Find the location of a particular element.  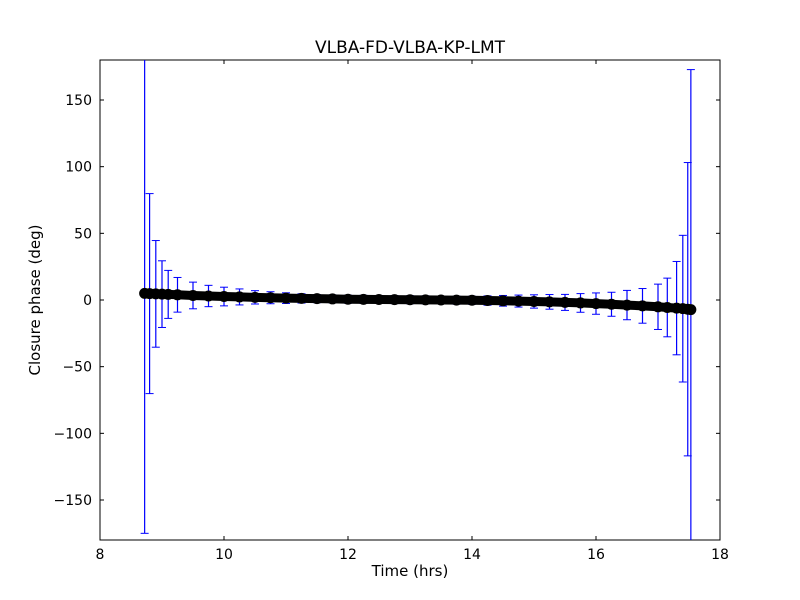

data-points is located at coordinates (418, 301).